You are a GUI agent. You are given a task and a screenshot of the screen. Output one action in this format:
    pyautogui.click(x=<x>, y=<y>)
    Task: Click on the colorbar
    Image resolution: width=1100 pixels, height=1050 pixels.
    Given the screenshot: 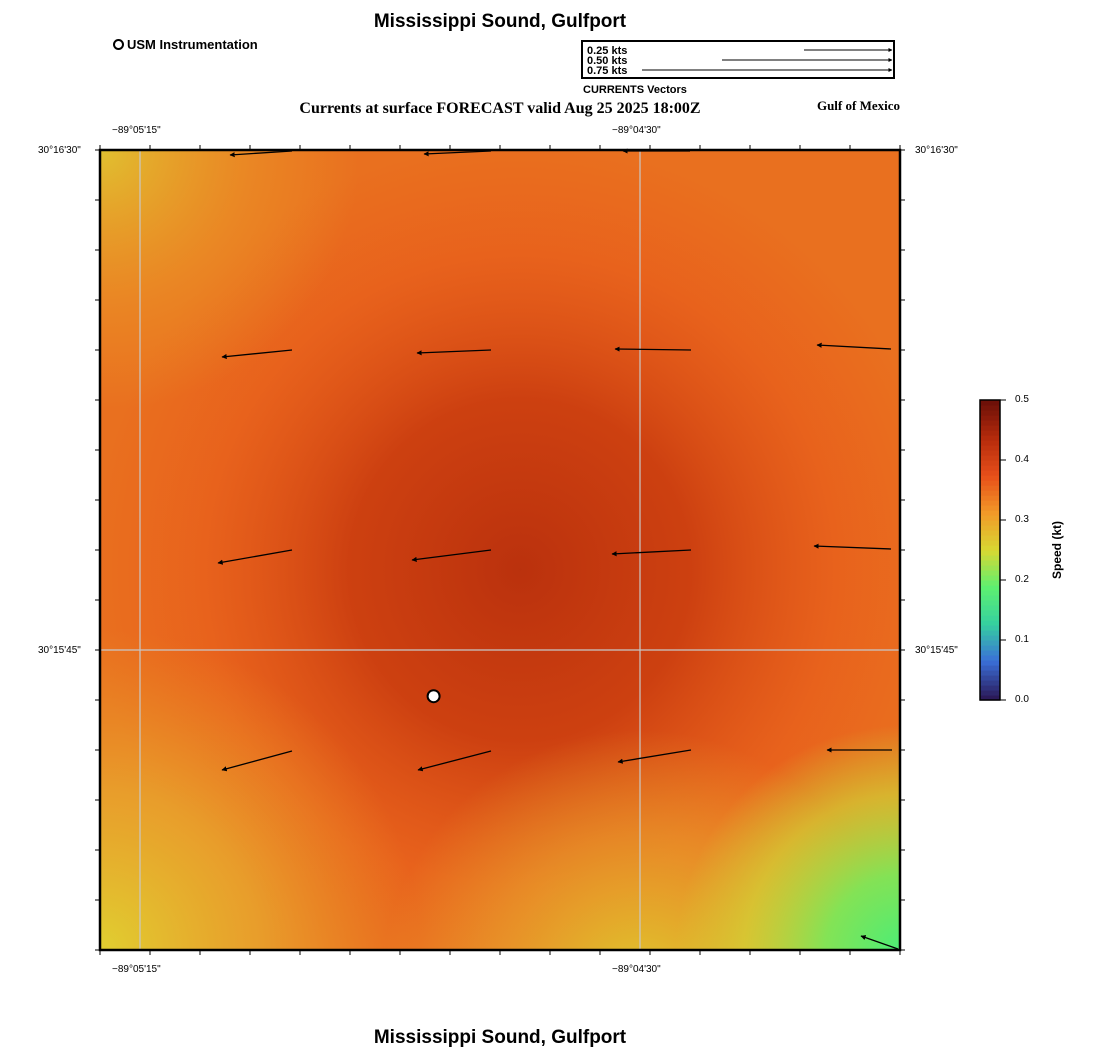 What is the action you would take?
    pyautogui.click(x=992, y=550)
    